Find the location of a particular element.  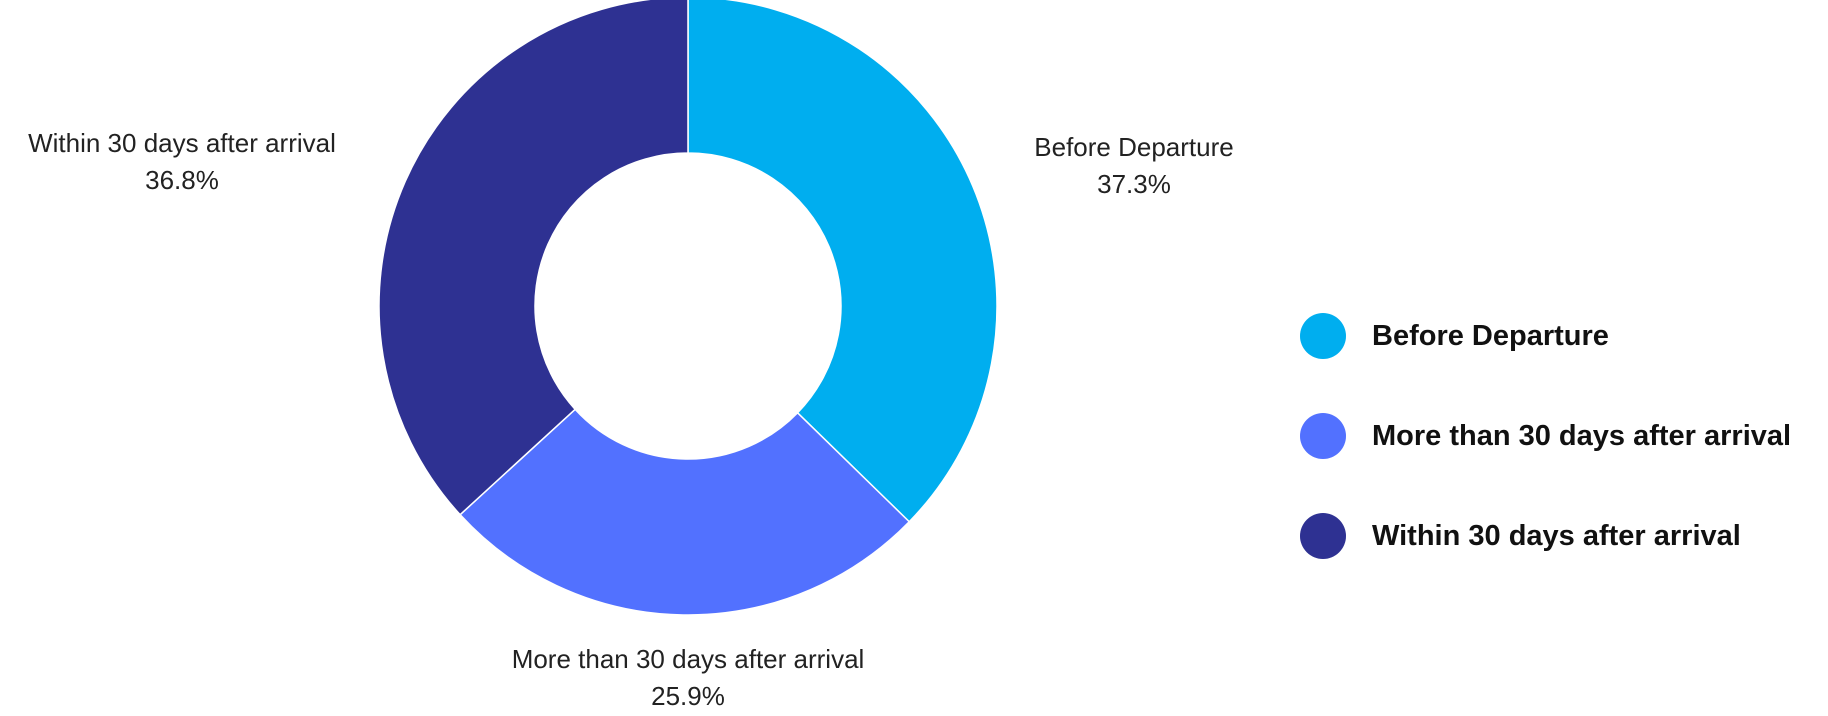

legend-item-within-30-days: Within 30 days after arrival is located at coordinates (1560, 536).